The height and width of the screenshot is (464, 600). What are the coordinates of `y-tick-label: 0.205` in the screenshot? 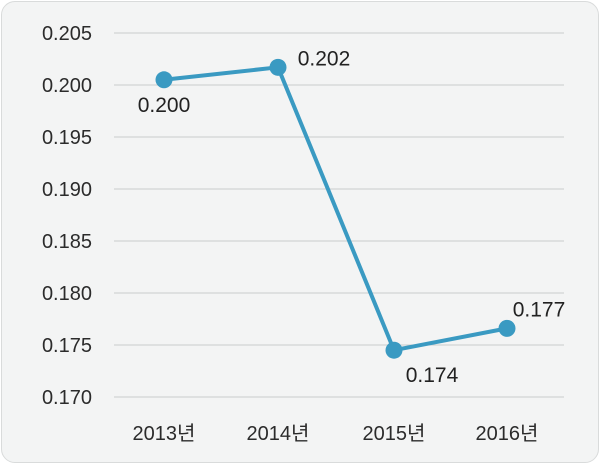 It's located at (67, 34).